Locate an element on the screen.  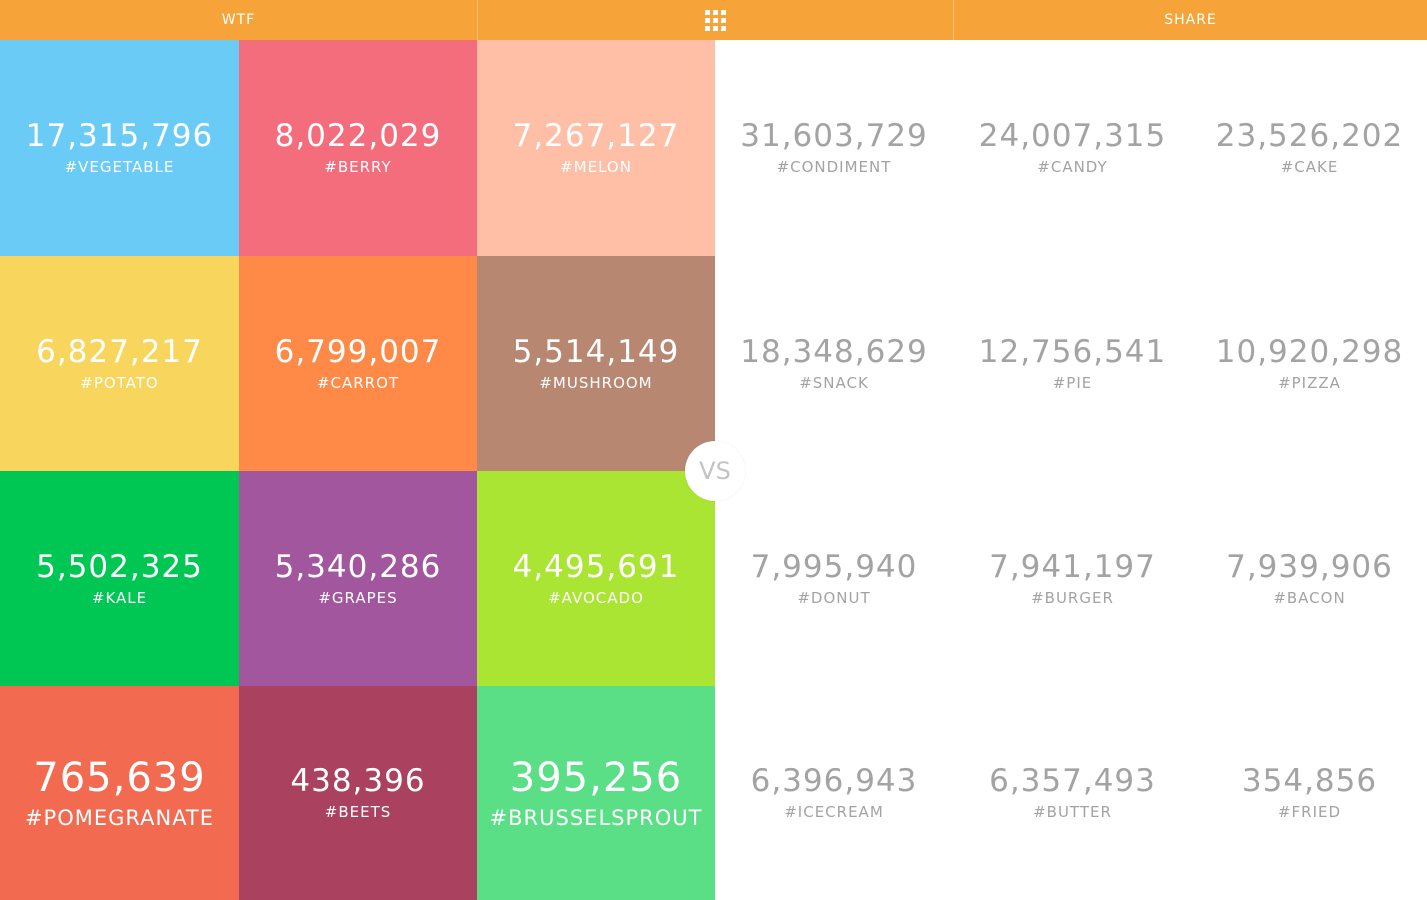
junk-tile: 6,396,943 #ICECREAM is located at coordinates (834, 793).